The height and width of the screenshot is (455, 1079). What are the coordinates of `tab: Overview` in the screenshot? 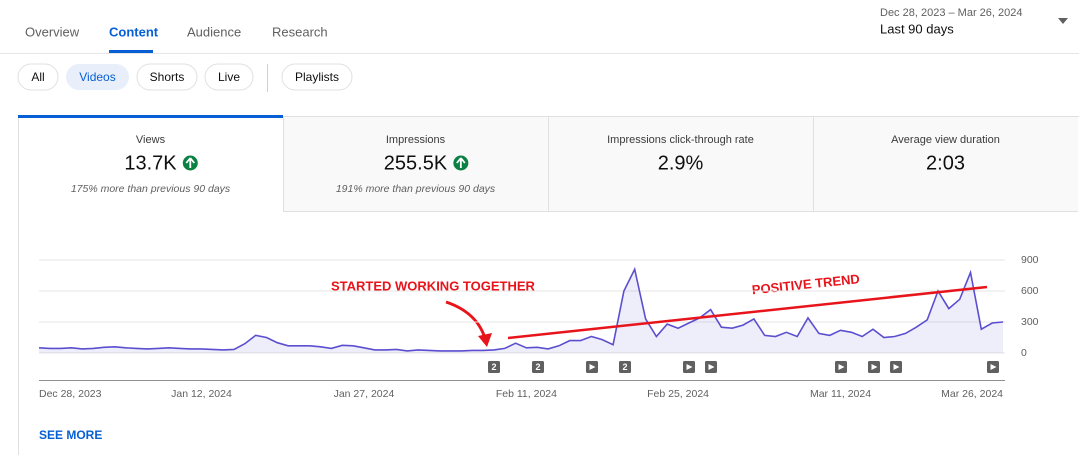 It's located at (52, 31).